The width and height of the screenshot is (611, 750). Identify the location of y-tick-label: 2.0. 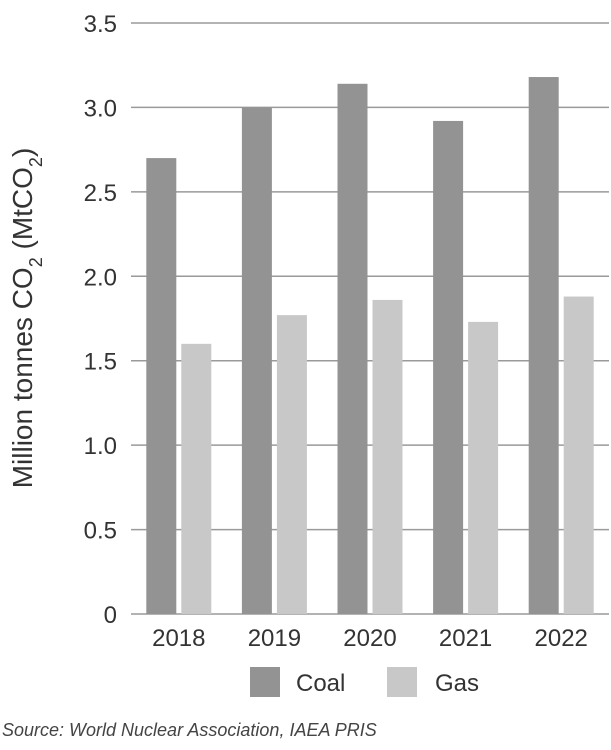
(100, 277).